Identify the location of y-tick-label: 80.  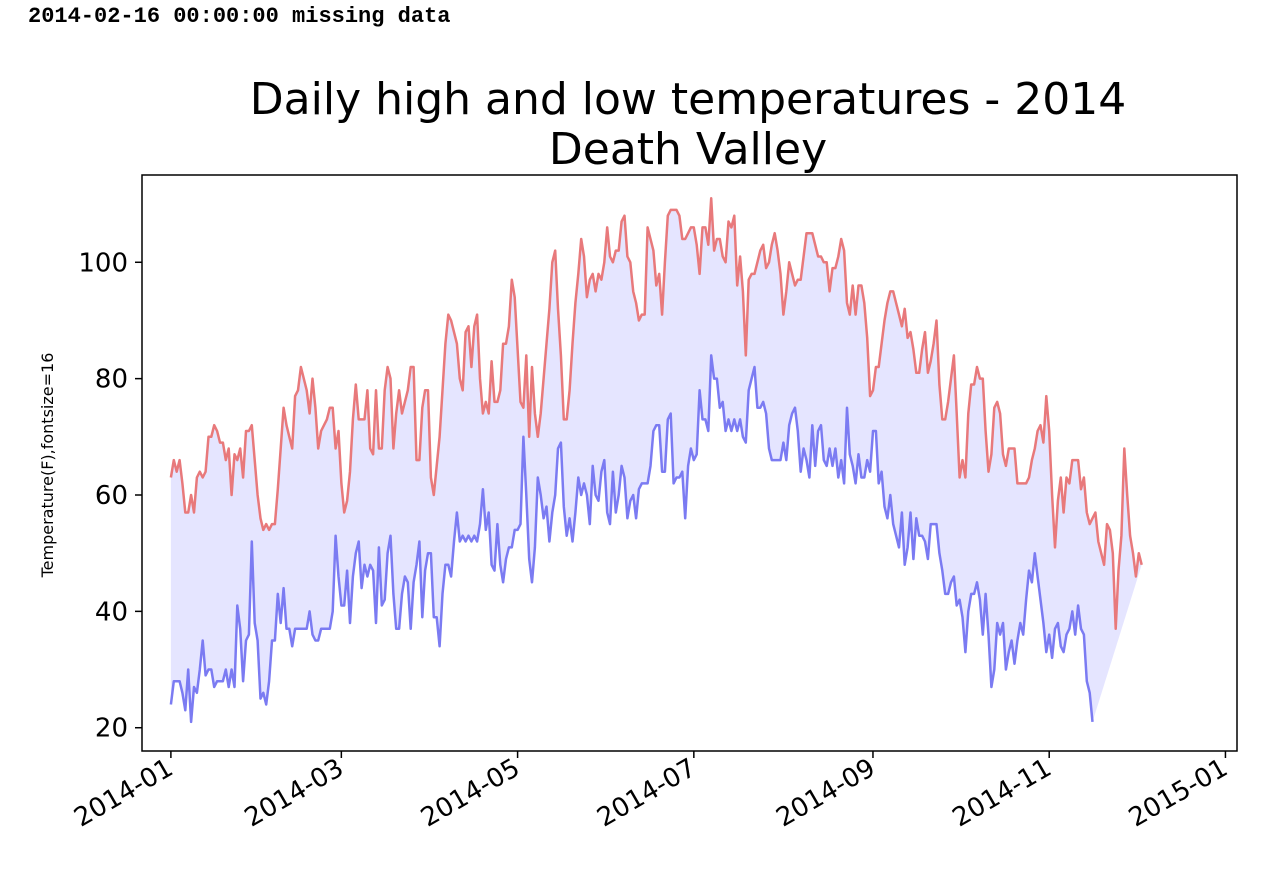
(111, 380).